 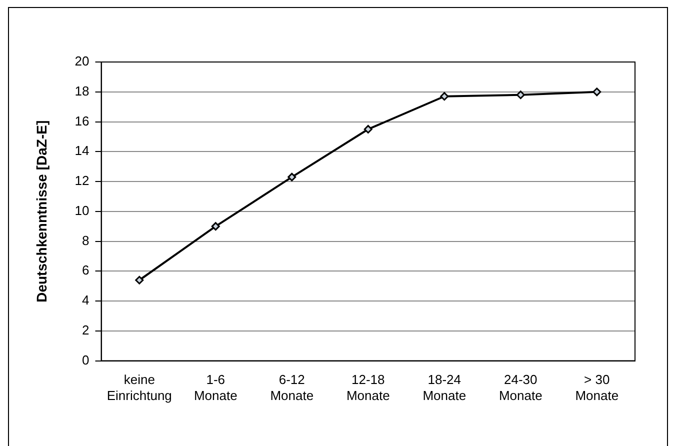 I want to click on y-tick-label: 18, so click(x=82, y=90).